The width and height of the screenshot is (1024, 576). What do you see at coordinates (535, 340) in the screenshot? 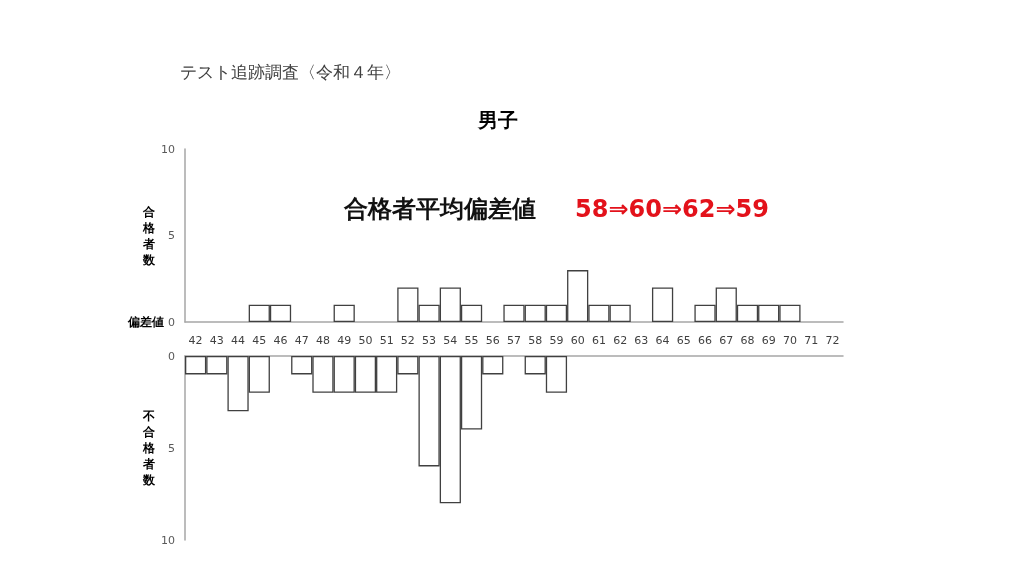
I see `x-tick-label: 58` at bounding box center [535, 340].